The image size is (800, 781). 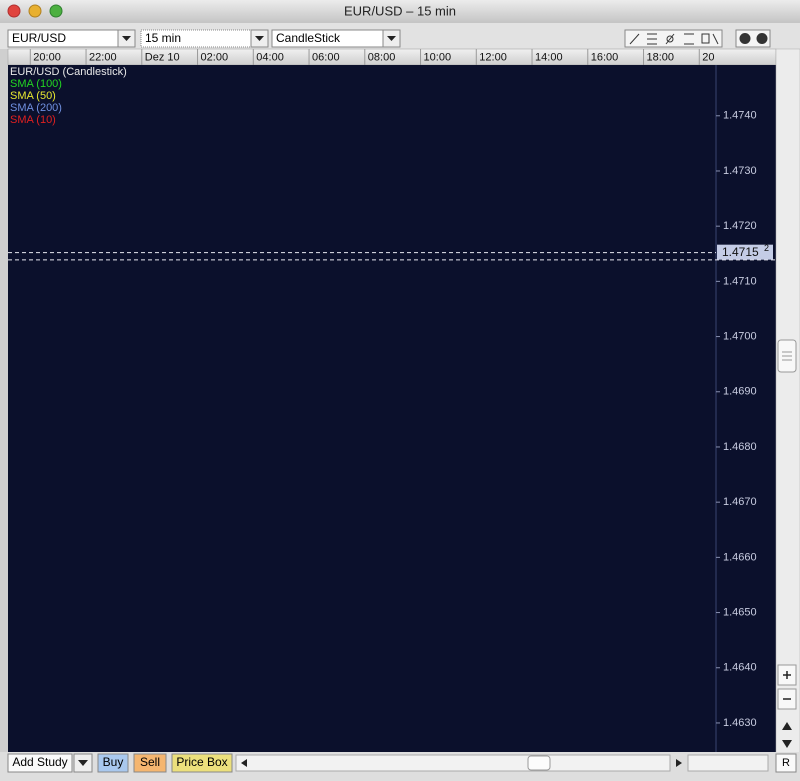 What do you see at coordinates (244, 763) in the screenshot?
I see `scroll-left` at bounding box center [244, 763].